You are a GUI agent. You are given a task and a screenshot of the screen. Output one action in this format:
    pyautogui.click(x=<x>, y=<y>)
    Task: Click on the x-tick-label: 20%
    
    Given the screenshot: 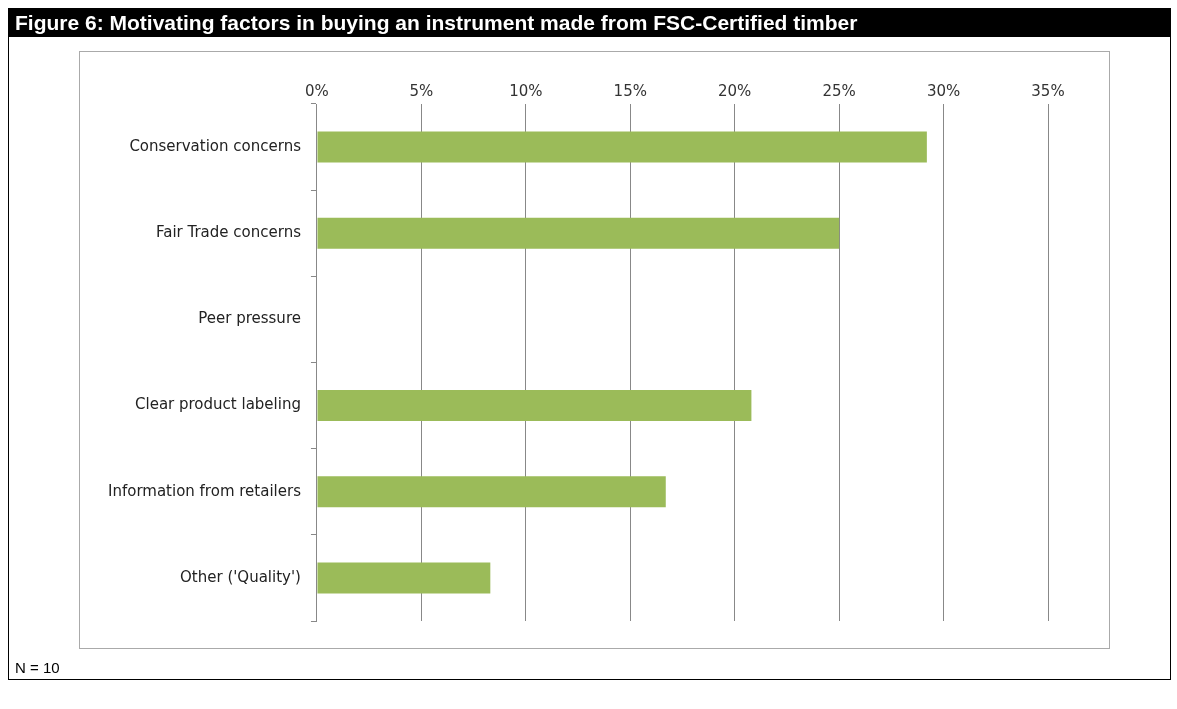 What is the action you would take?
    pyautogui.click(x=735, y=90)
    